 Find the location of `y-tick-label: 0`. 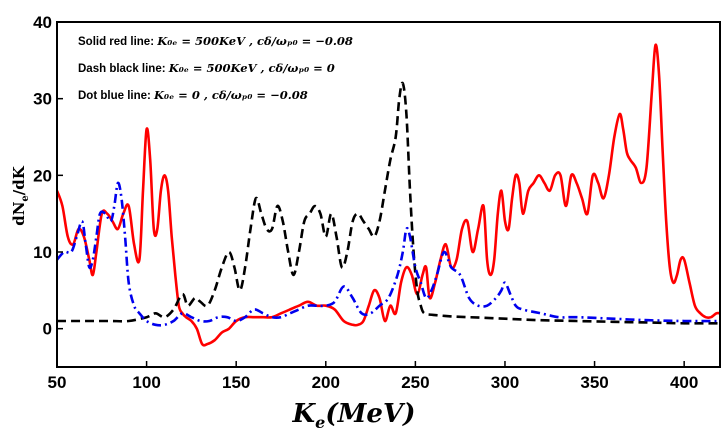

y-tick-label: 0 is located at coordinates (47, 329).